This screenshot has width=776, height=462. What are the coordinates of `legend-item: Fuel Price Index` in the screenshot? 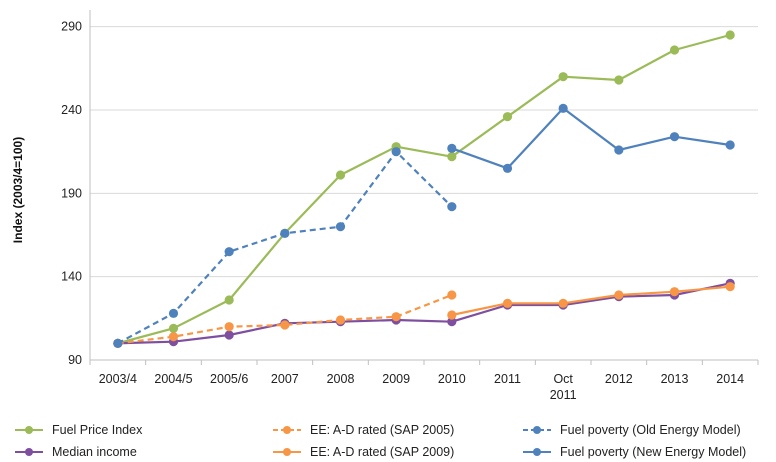 It's located at (78, 430).